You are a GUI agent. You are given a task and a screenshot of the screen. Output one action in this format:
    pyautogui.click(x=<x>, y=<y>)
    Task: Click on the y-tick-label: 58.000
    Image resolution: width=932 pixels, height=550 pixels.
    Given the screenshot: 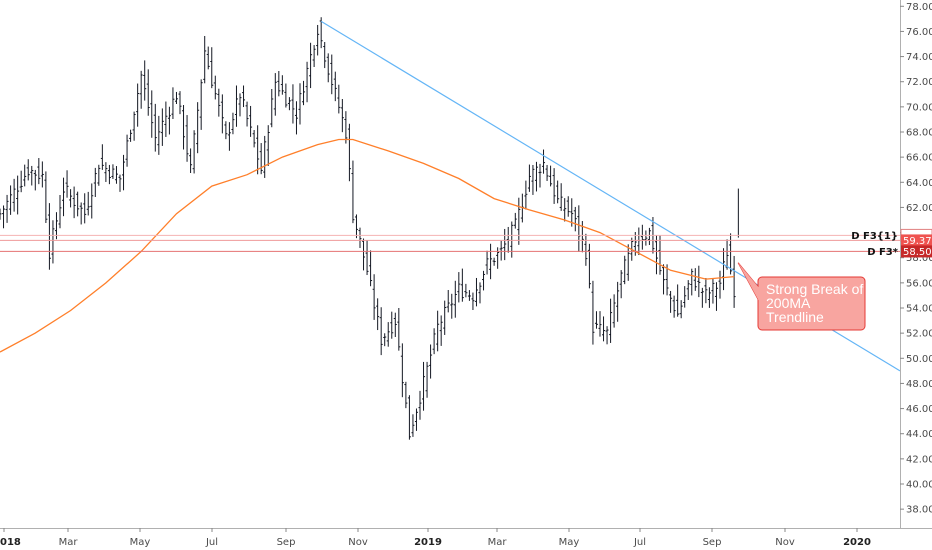 What is the action you would take?
    pyautogui.click(x=919, y=258)
    